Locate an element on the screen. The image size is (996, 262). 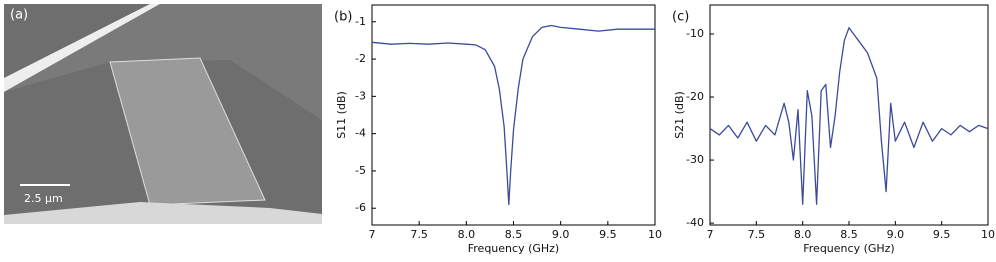
electrode is located at coordinates (163, 62).